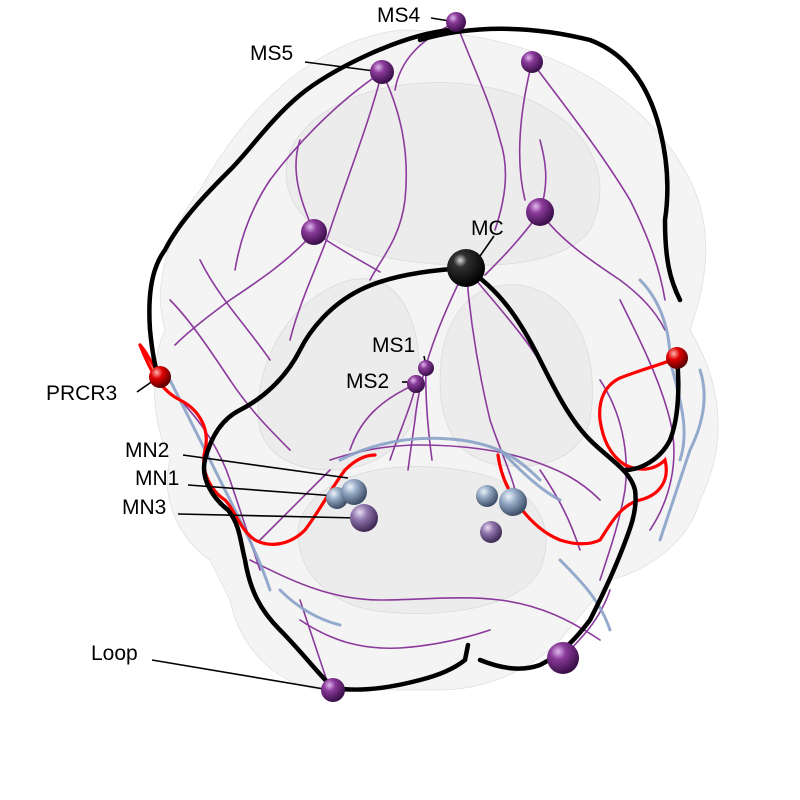 Image resolution: width=800 pixels, height=800 pixels. What do you see at coordinates (466, 268) in the screenshot?
I see `mc-soma` at bounding box center [466, 268].